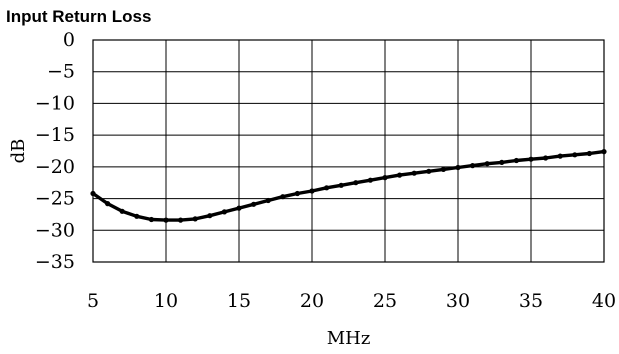 This screenshot has height=354, width=619. Describe the element at coordinates (69, 40) in the screenshot. I see `y-tick-label: 0` at that location.